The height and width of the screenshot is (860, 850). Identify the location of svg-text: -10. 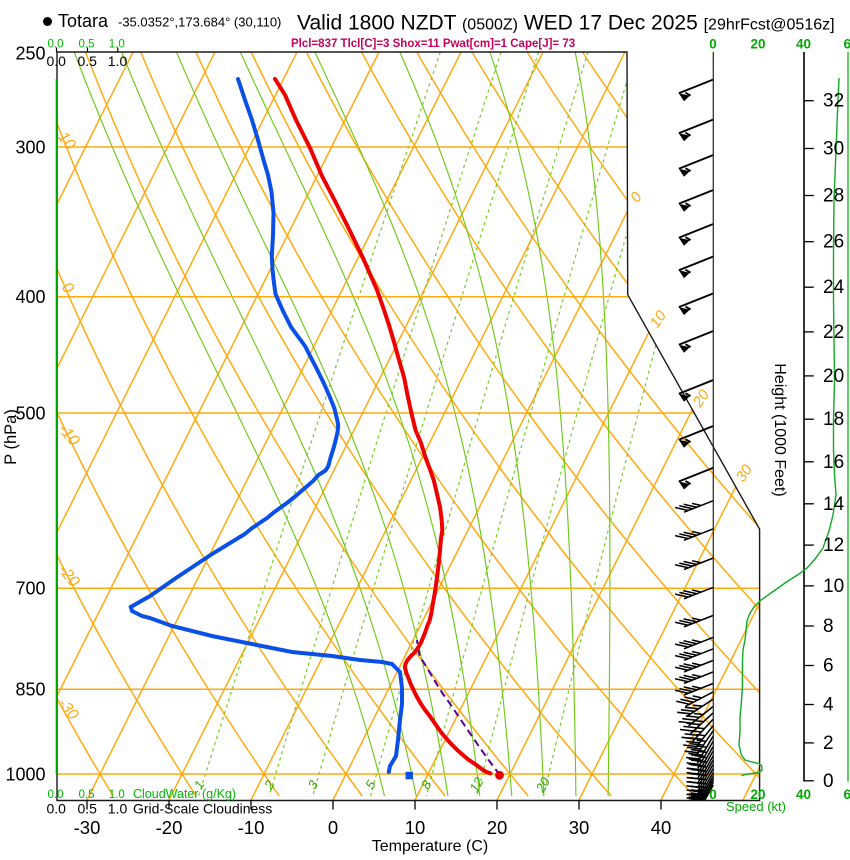
(251, 827).